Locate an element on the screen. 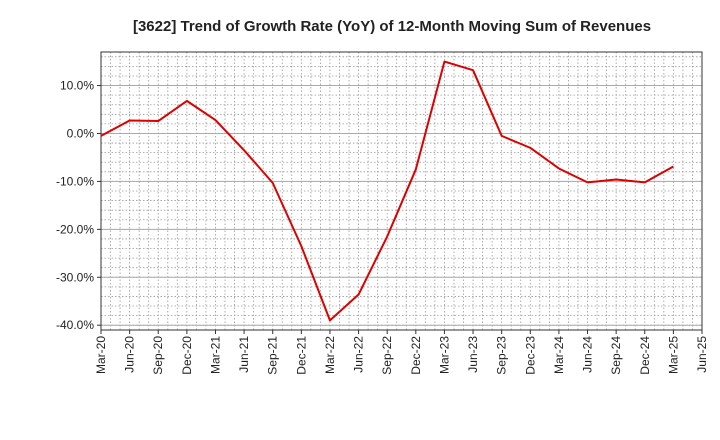 This screenshot has height=440, width=720. x-tick-label: Jun-22 is located at coordinates (359, 354).